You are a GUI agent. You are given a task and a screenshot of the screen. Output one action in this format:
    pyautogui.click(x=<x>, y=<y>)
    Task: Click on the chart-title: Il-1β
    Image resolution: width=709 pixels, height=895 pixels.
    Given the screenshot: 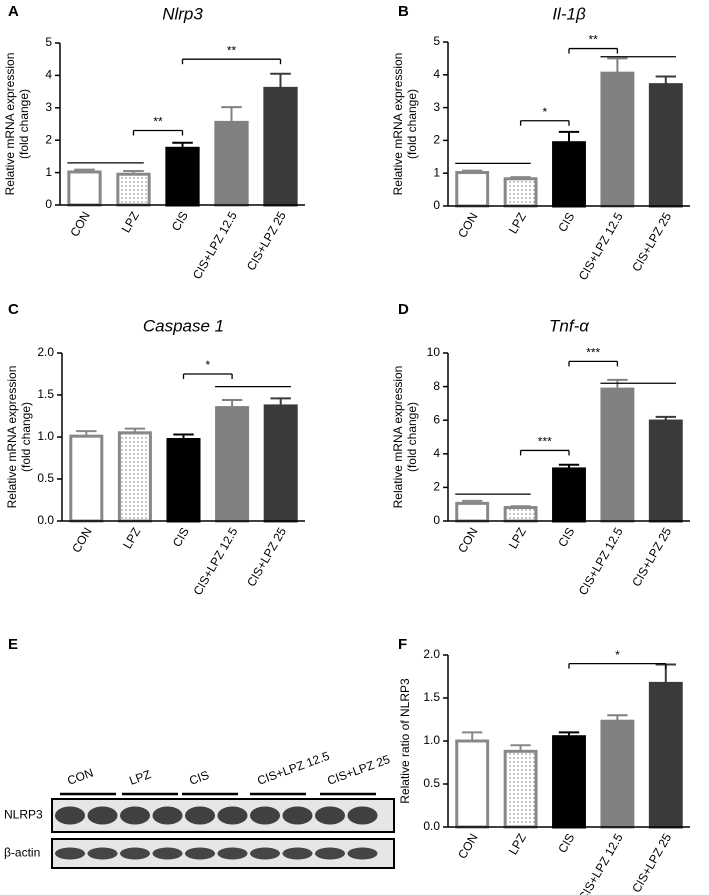 What is the action you would take?
    pyautogui.click(x=569, y=13)
    